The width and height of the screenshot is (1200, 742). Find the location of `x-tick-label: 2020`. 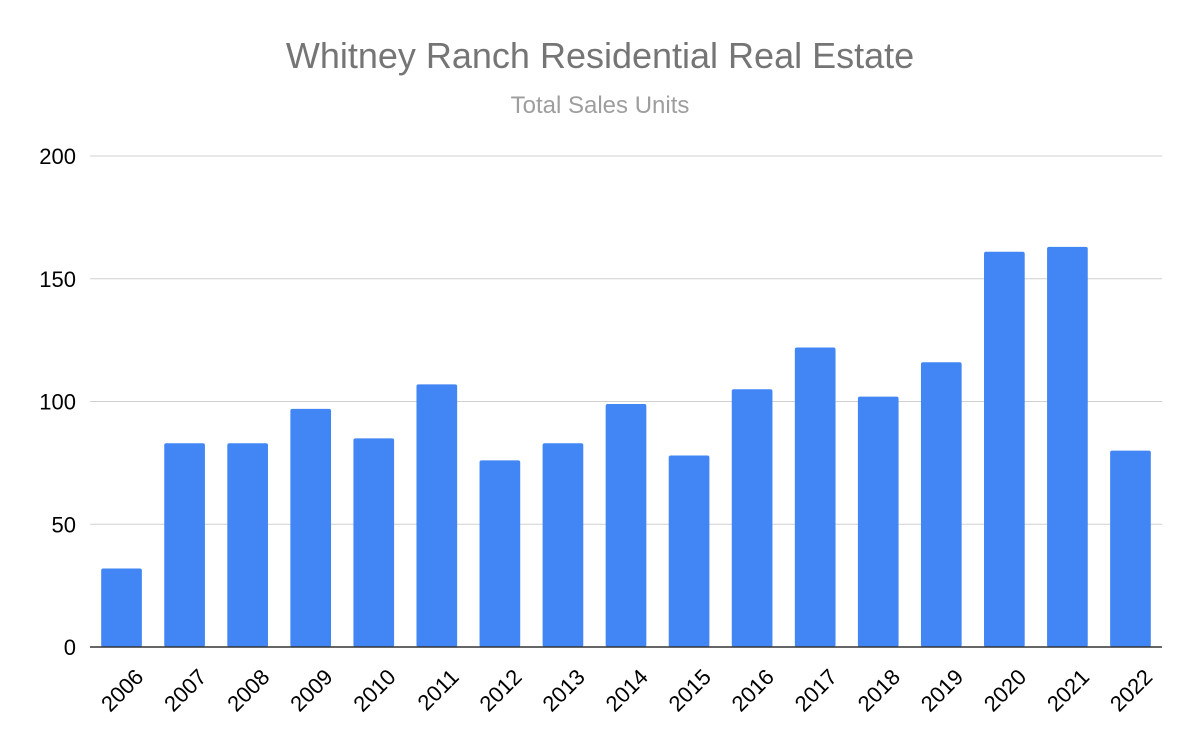

x-tick-label: 2020 is located at coordinates (1005, 690).